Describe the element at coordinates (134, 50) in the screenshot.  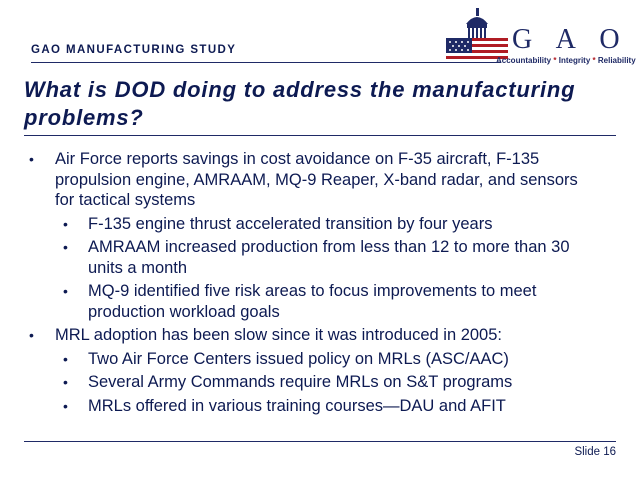
I see `study-label: GAO MANUFACTURING STUDY` at that location.